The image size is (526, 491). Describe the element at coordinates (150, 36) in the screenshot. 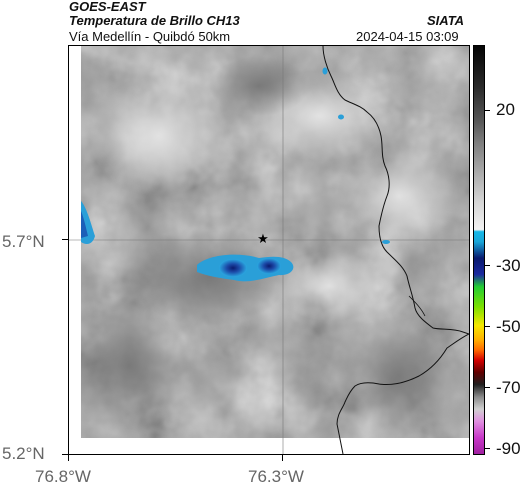

I see `region-label: Vía Medellín - Quibdó 50km` at that location.